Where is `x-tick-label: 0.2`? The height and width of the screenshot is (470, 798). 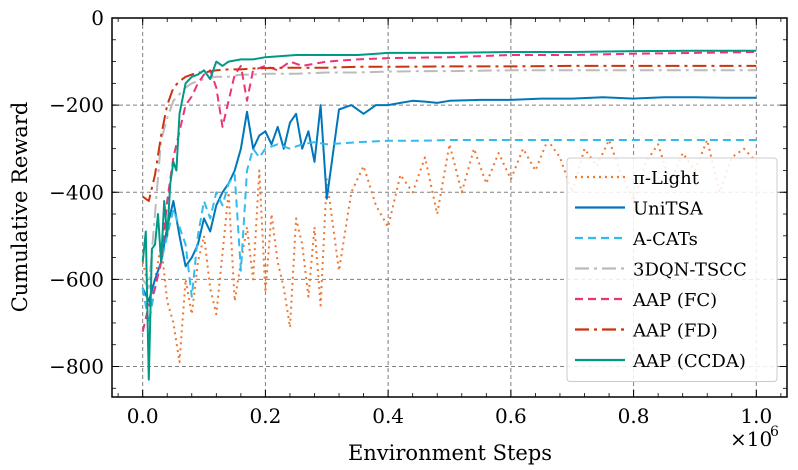 x-tick-label: 0.2 is located at coordinates (266, 416).